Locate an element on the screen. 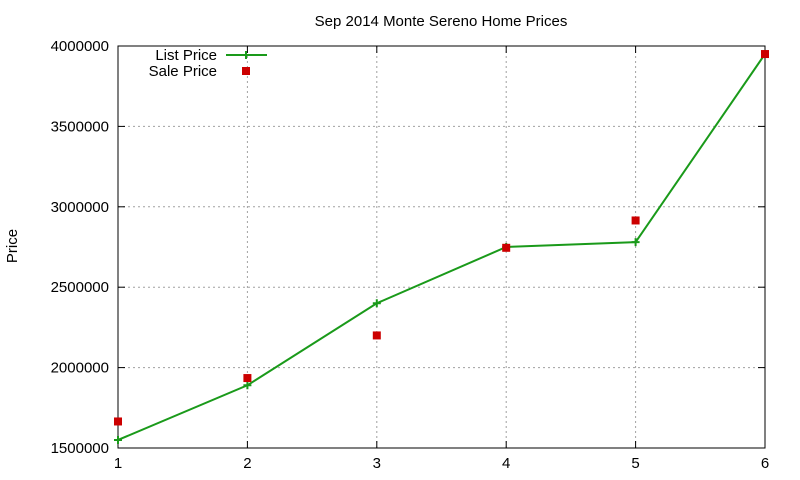 Image resolution: width=800 pixels, height=480 pixels. x-tick-label: 6 is located at coordinates (765, 463).